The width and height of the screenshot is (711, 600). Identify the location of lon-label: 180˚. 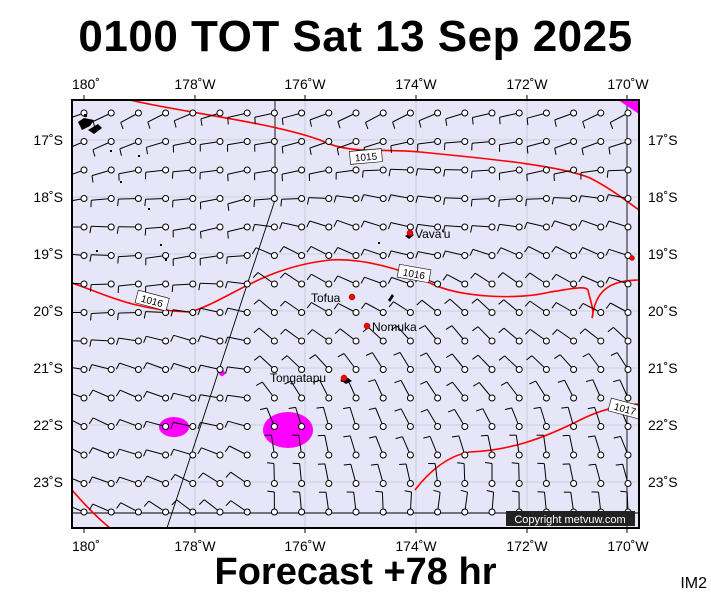
(86, 84).